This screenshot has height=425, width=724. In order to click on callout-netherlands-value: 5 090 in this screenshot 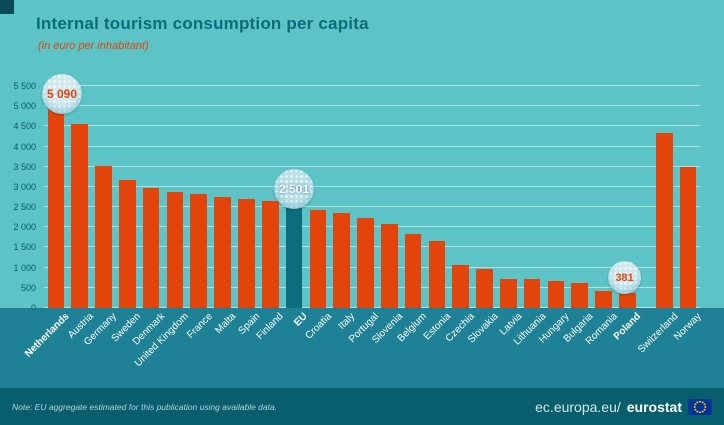, I will do `click(62, 94)`.